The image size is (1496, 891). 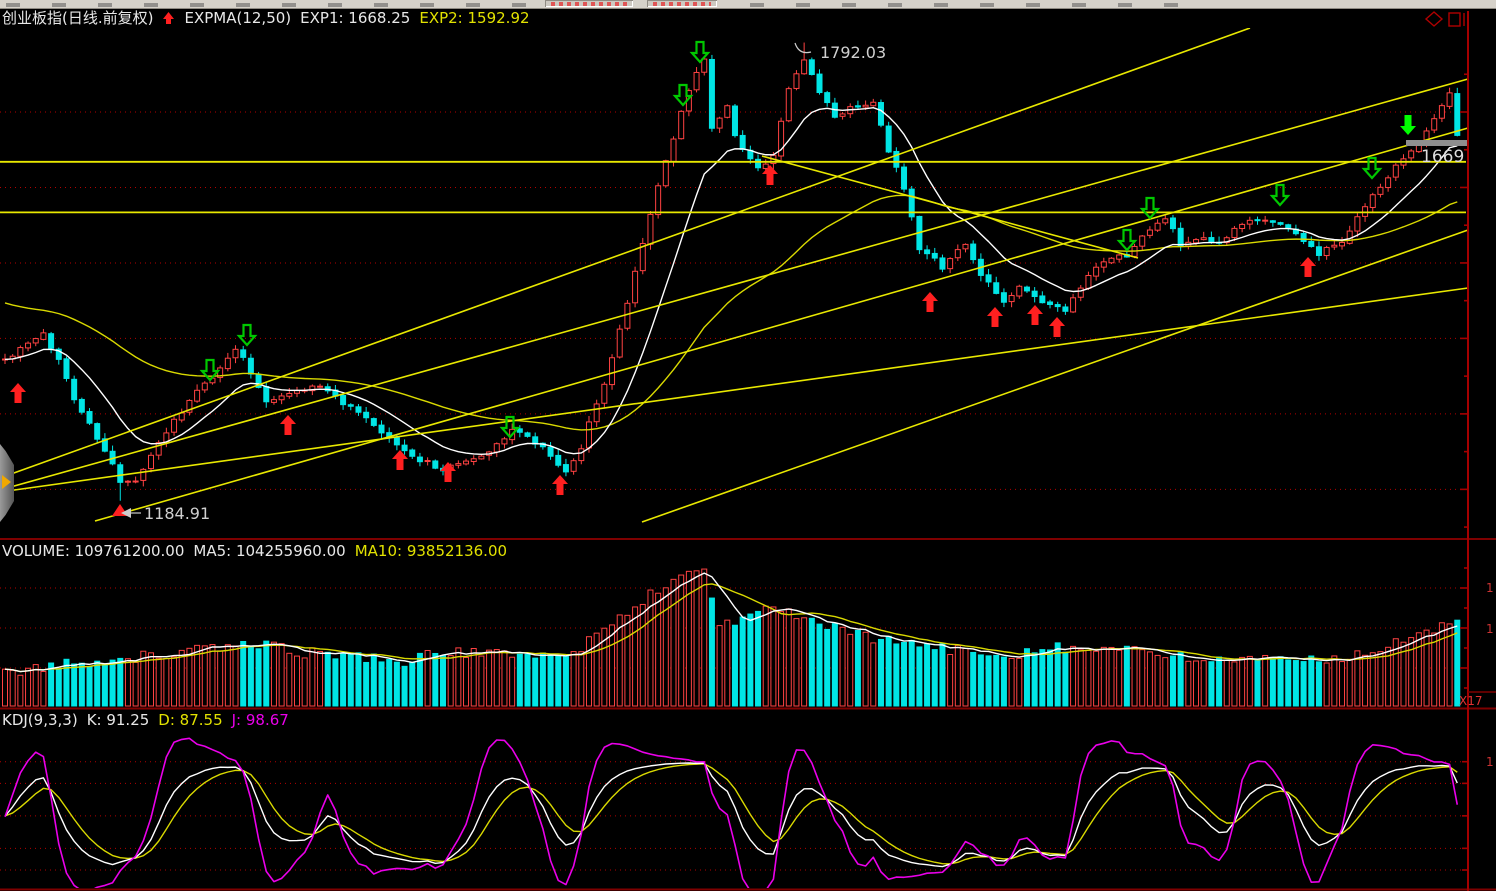 I want to click on diamond-icon, so click(x=1434, y=19).